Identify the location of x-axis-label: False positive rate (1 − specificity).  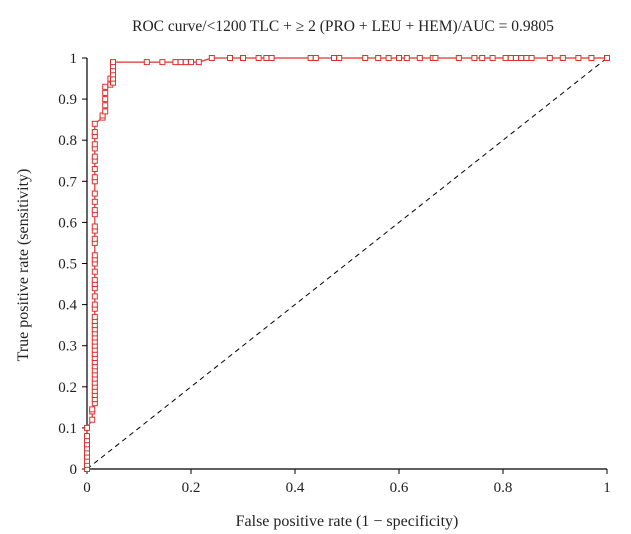
(347, 521).